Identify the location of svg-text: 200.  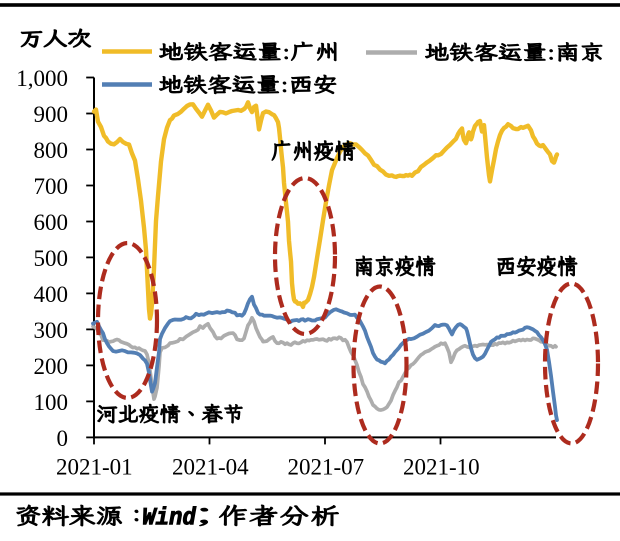
(51, 366).